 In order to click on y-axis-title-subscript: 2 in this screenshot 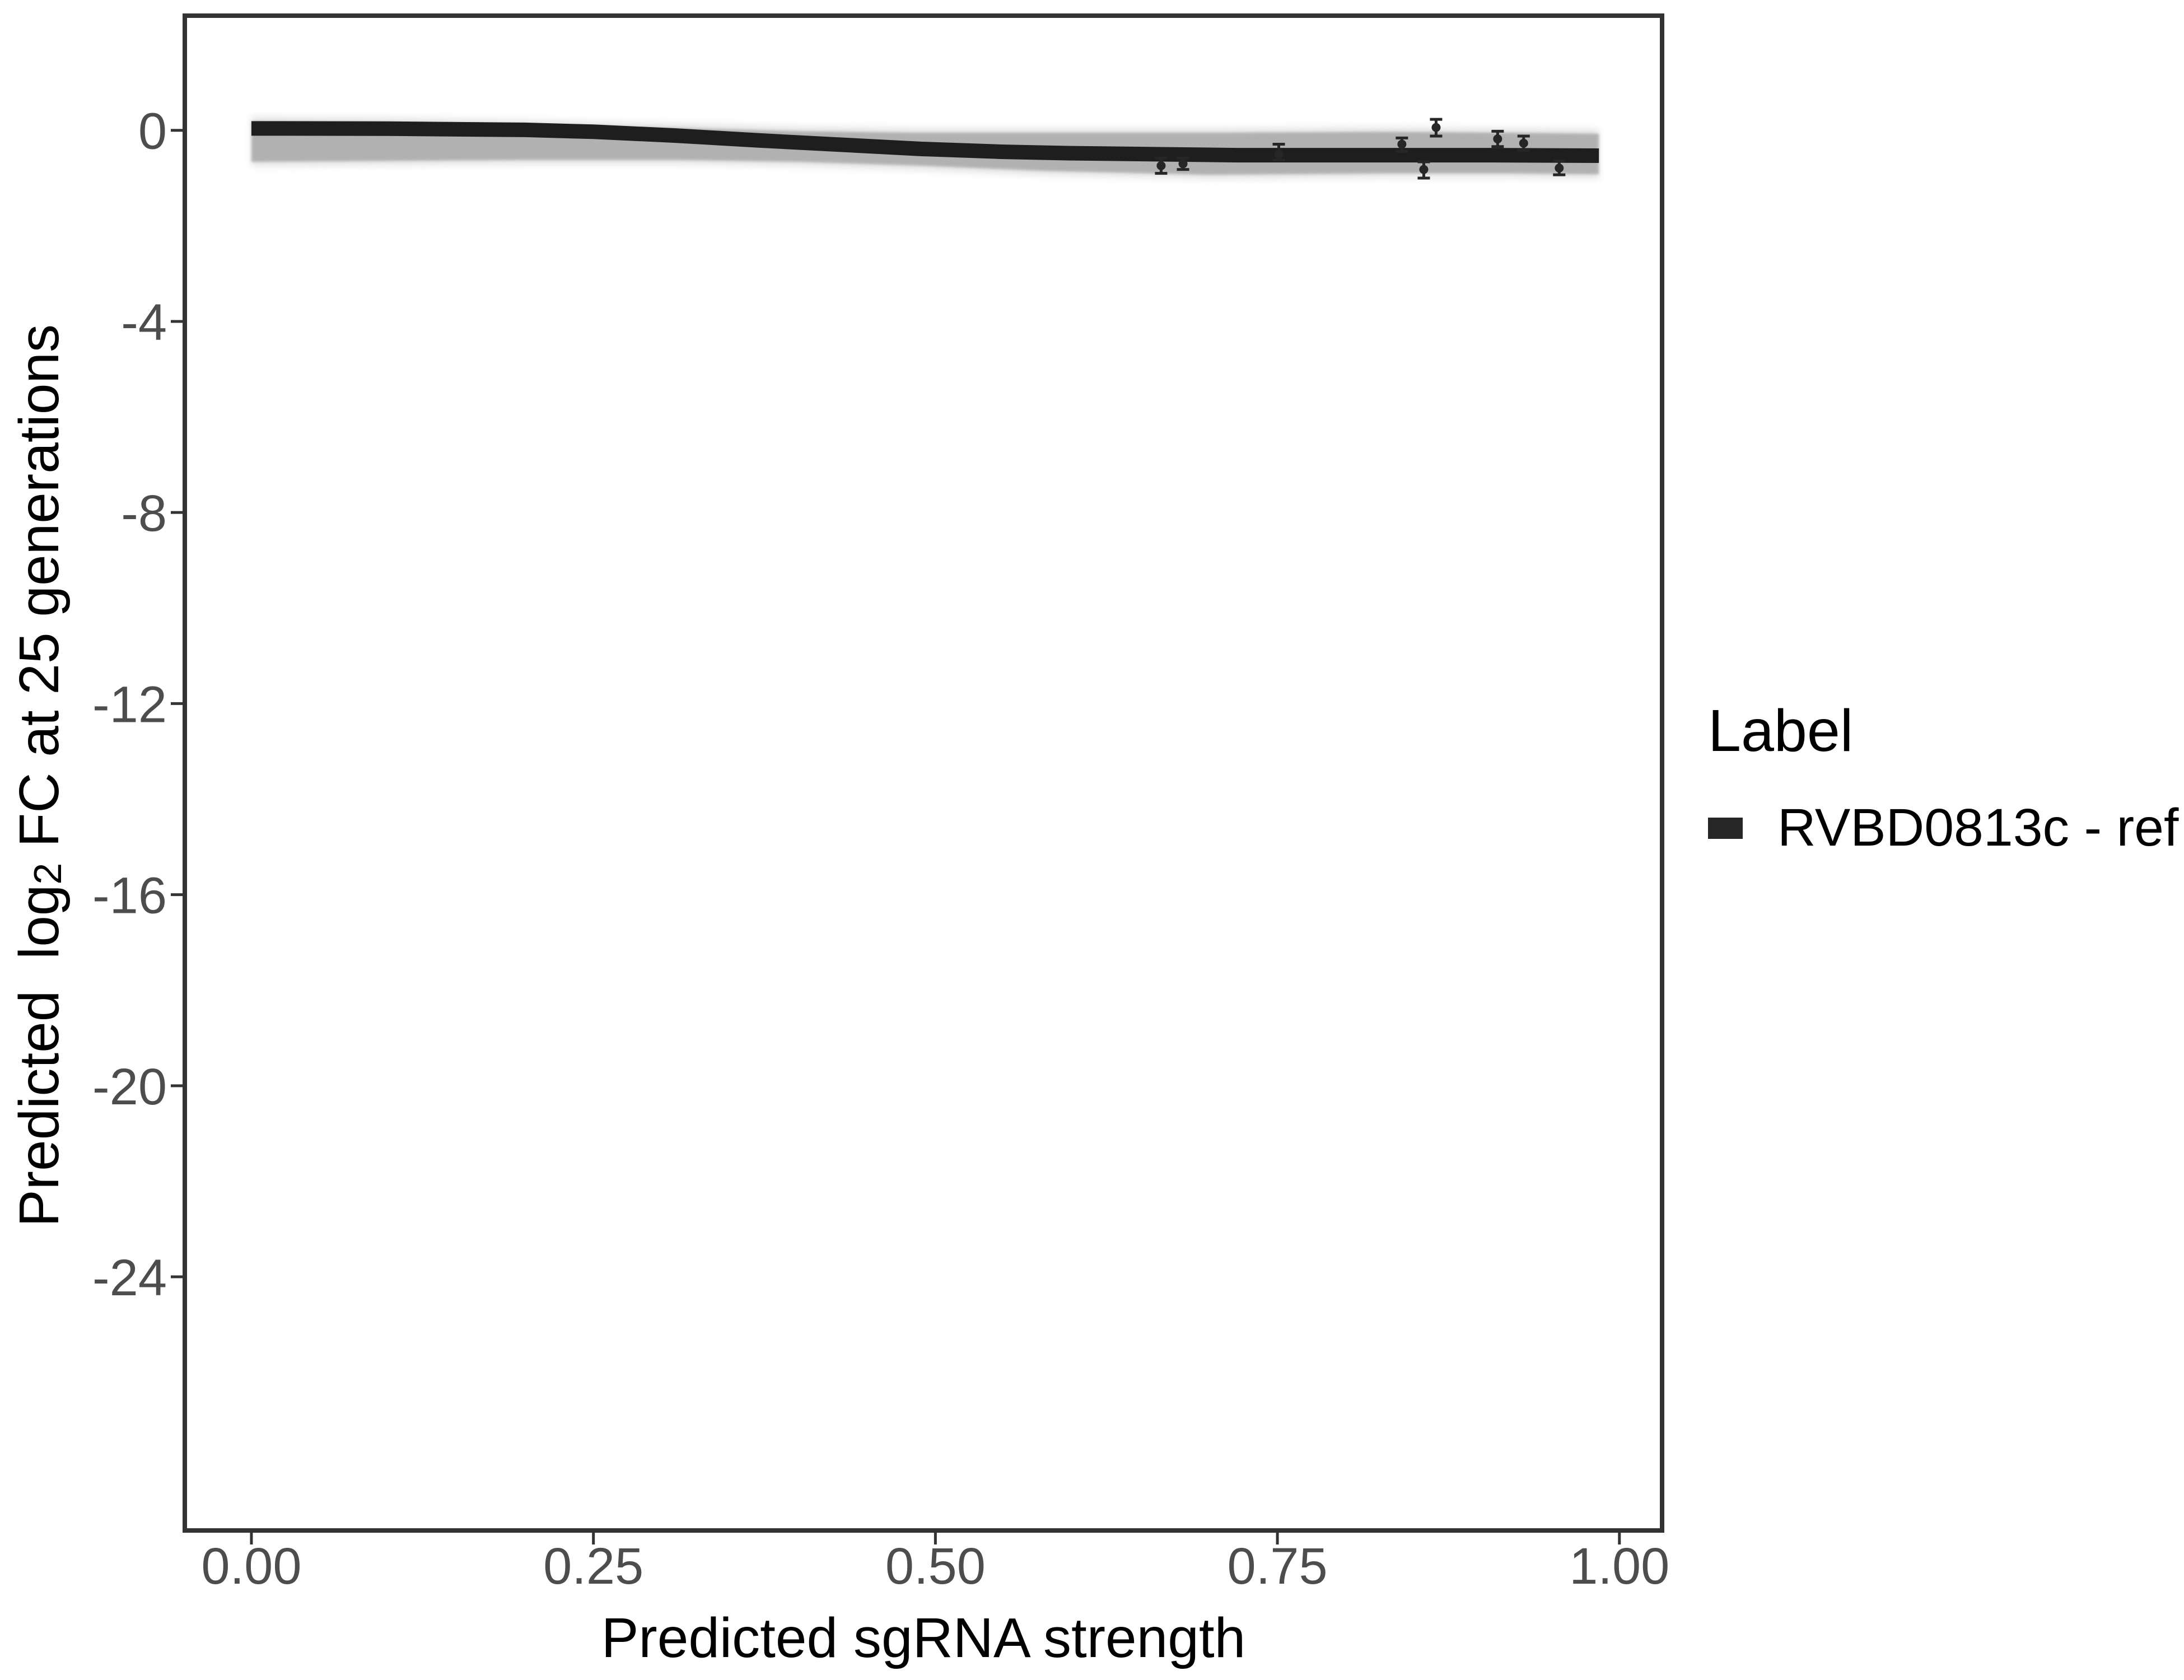, I will do `click(48, 874)`.